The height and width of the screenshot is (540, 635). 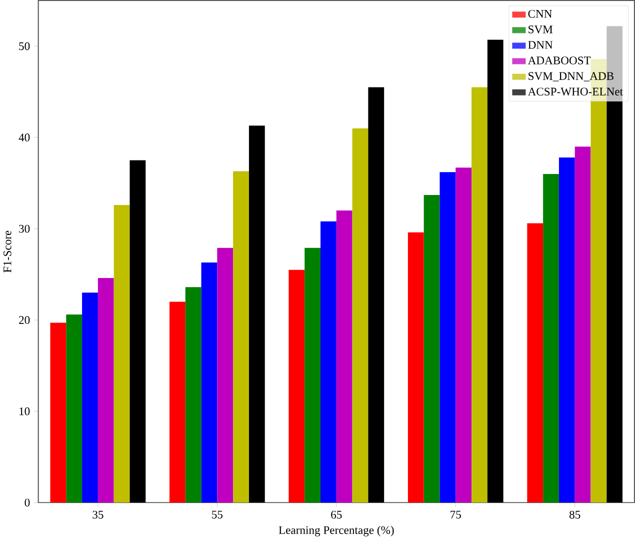 What do you see at coordinates (25, 411) in the screenshot?
I see `y-tick-label: 10` at bounding box center [25, 411].